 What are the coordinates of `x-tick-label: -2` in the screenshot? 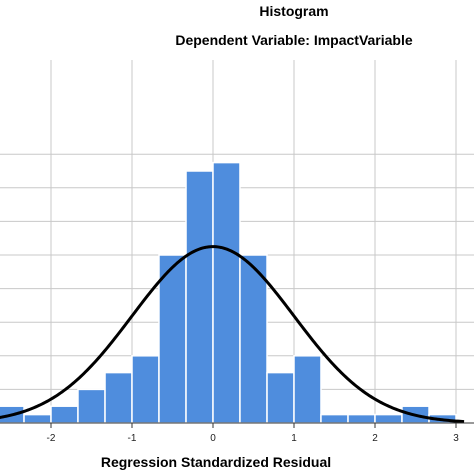 It's located at (51, 438).